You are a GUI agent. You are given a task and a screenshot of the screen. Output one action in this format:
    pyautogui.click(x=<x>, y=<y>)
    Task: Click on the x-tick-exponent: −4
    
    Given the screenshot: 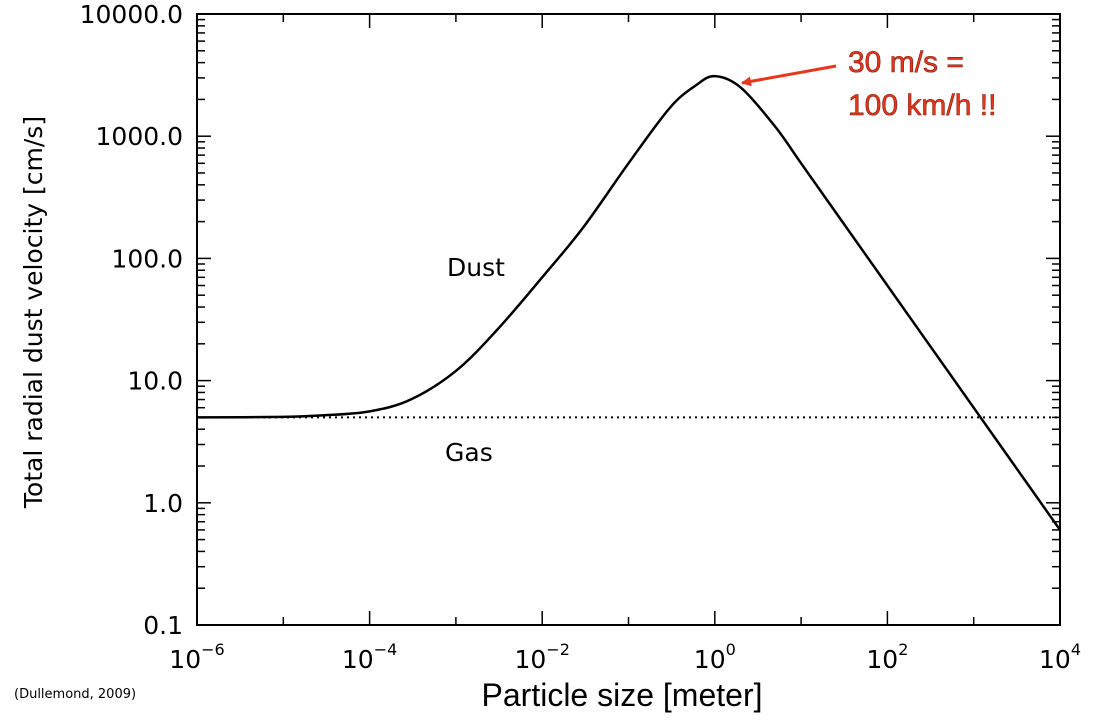 What is the action you would take?
    pyautogui.click(x=386, y=649)
    